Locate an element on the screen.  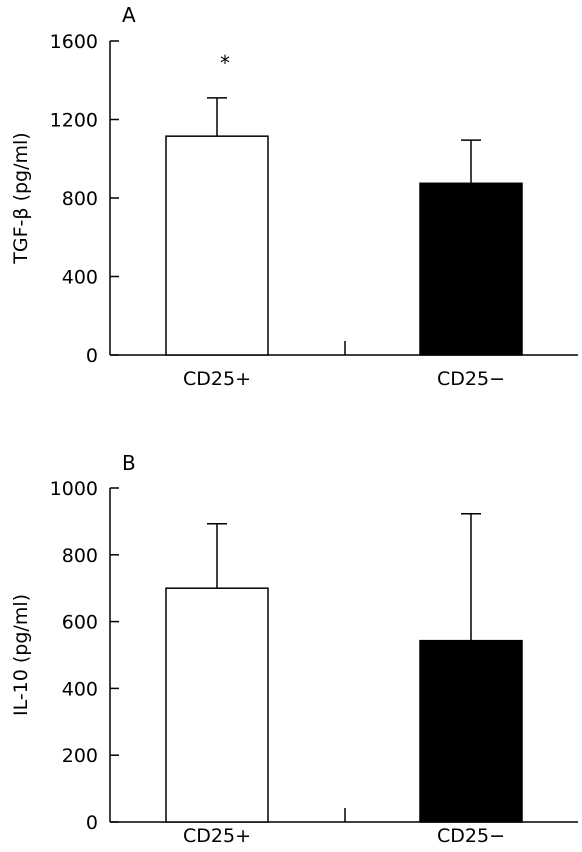
y-tick-label: 200 is located at coordinates (80, 756).